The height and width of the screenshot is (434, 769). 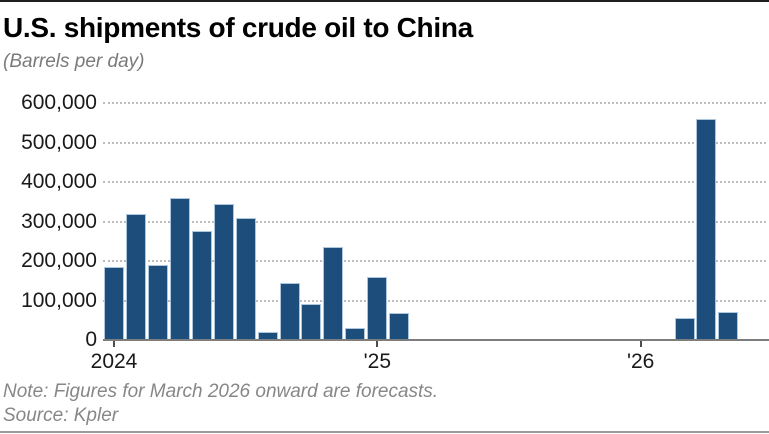 I want to click on x-axis-line, so click(x=436, y=340).